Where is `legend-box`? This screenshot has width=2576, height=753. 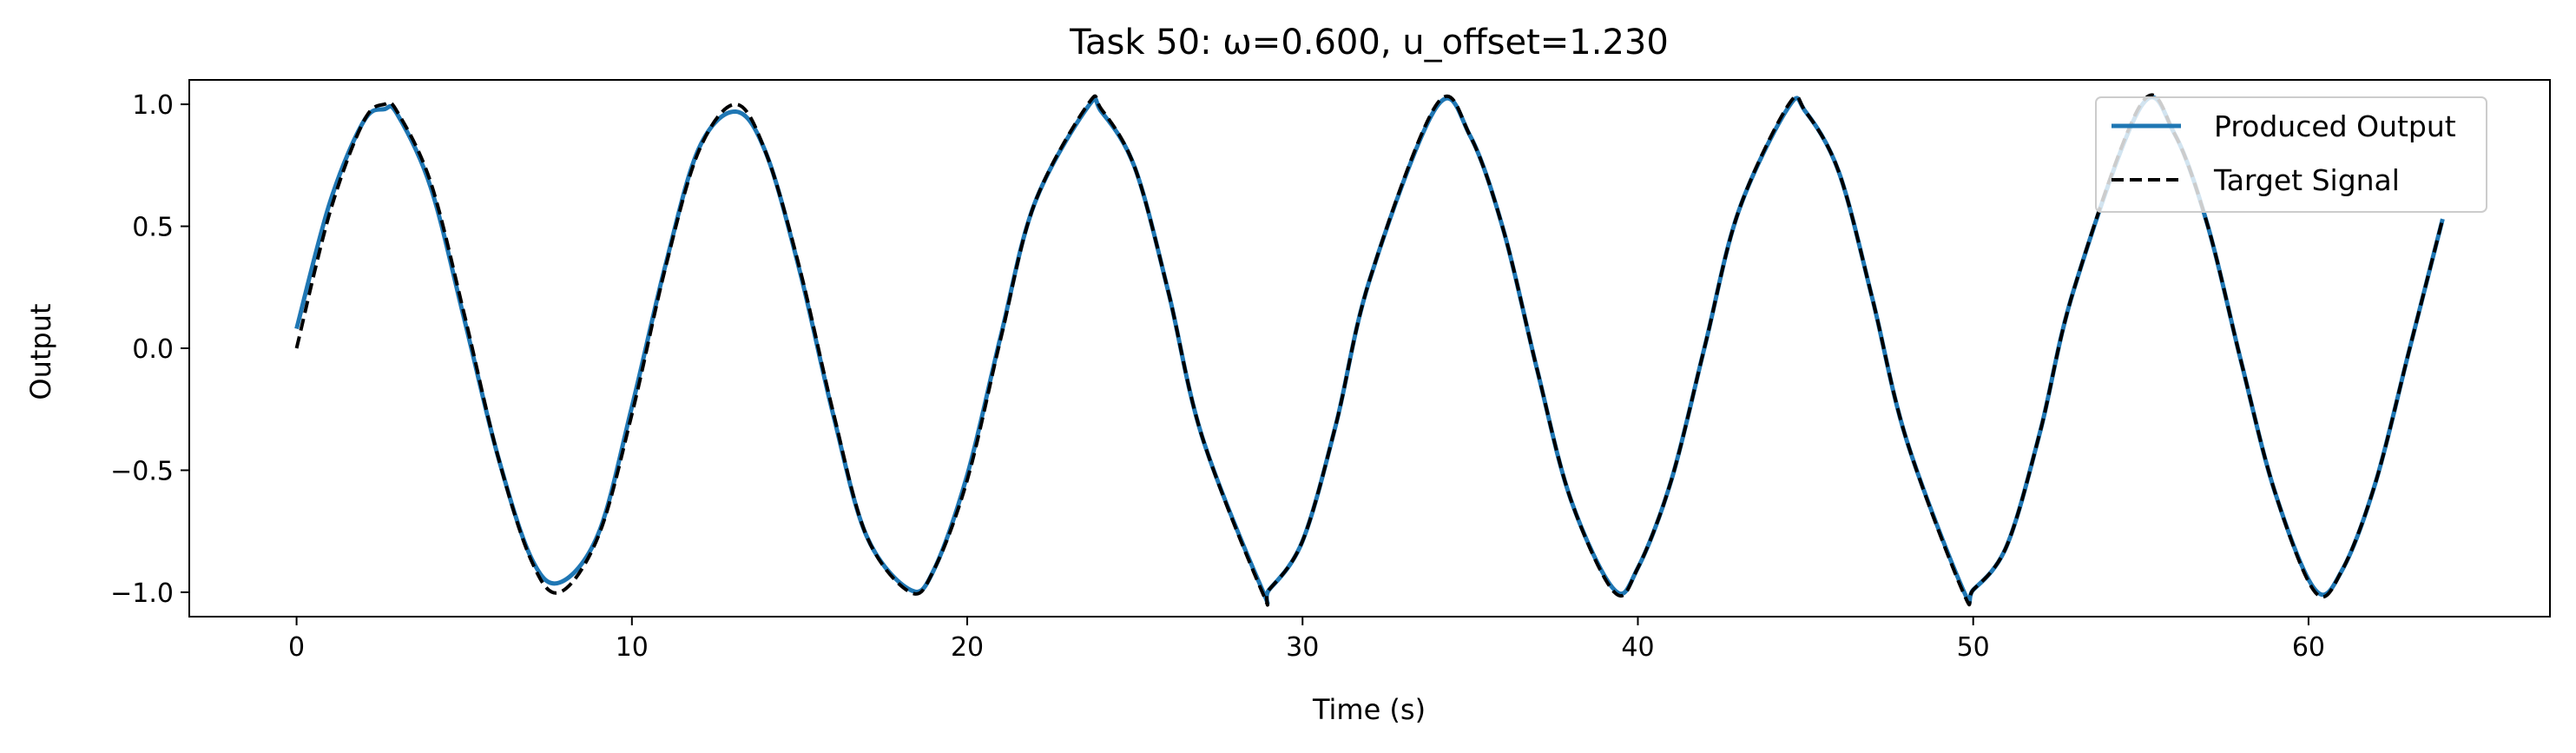
legend-box is located at coordinates (2291, 154).